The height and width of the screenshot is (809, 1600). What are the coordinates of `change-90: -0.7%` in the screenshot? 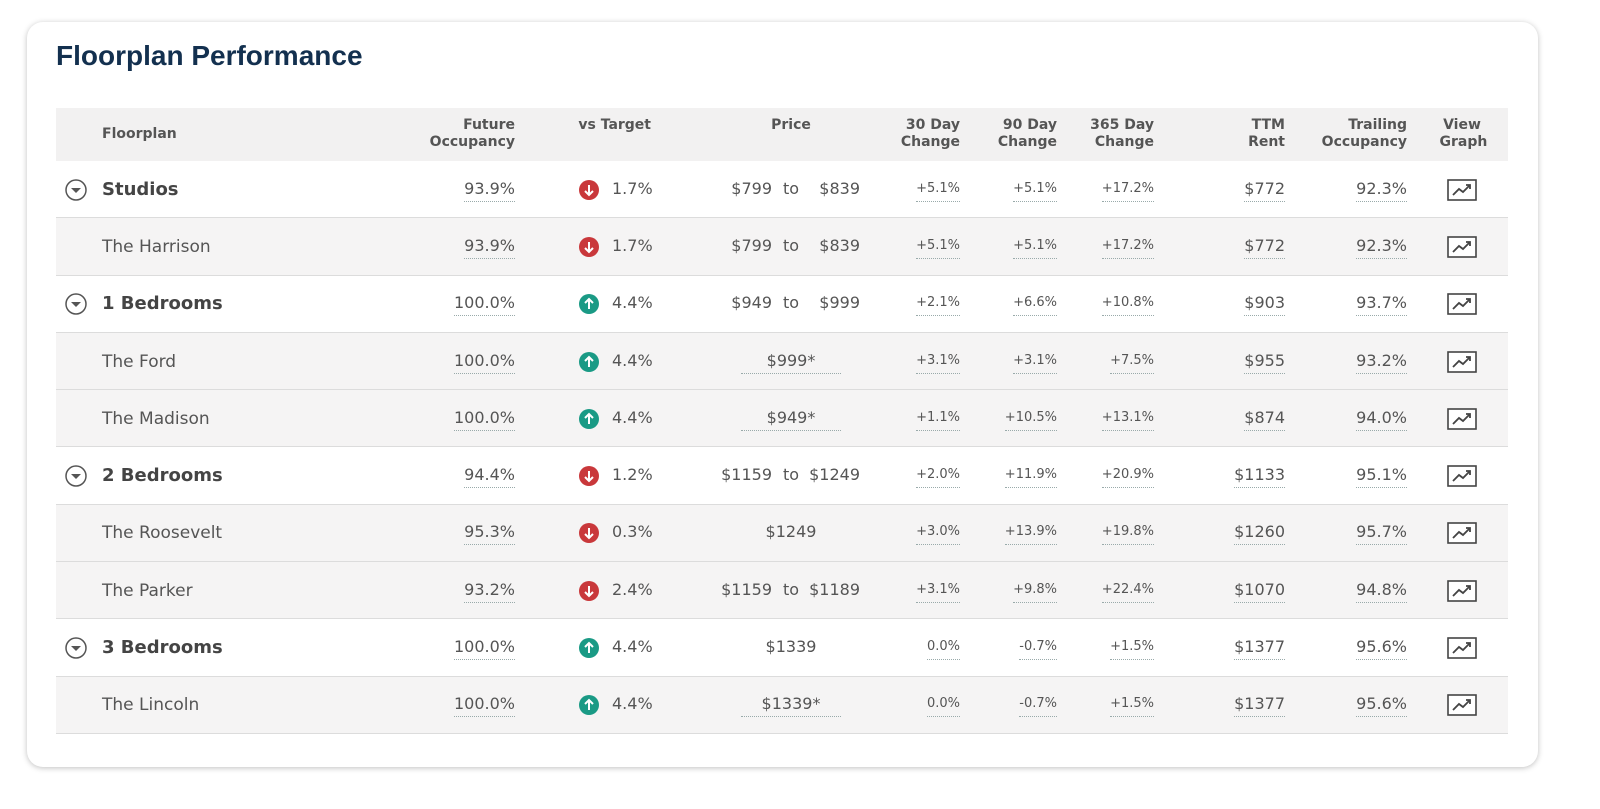 It's located at (1038, 705).